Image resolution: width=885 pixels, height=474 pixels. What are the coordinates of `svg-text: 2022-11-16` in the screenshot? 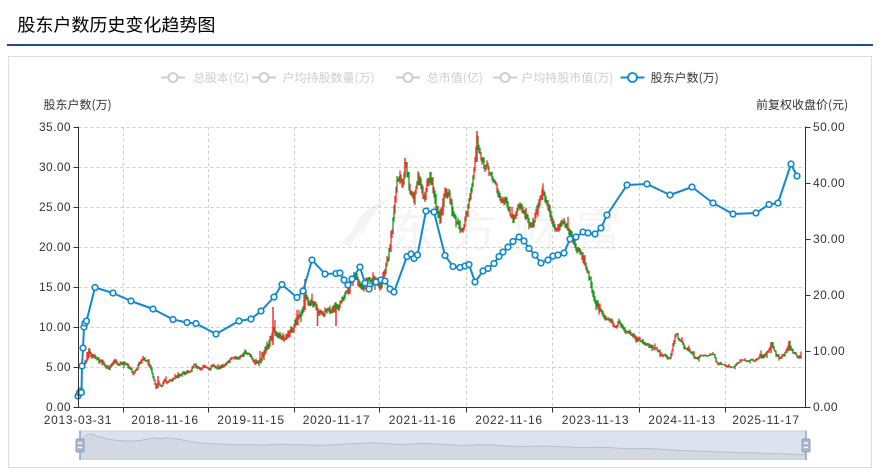 It's located at (509, 420).